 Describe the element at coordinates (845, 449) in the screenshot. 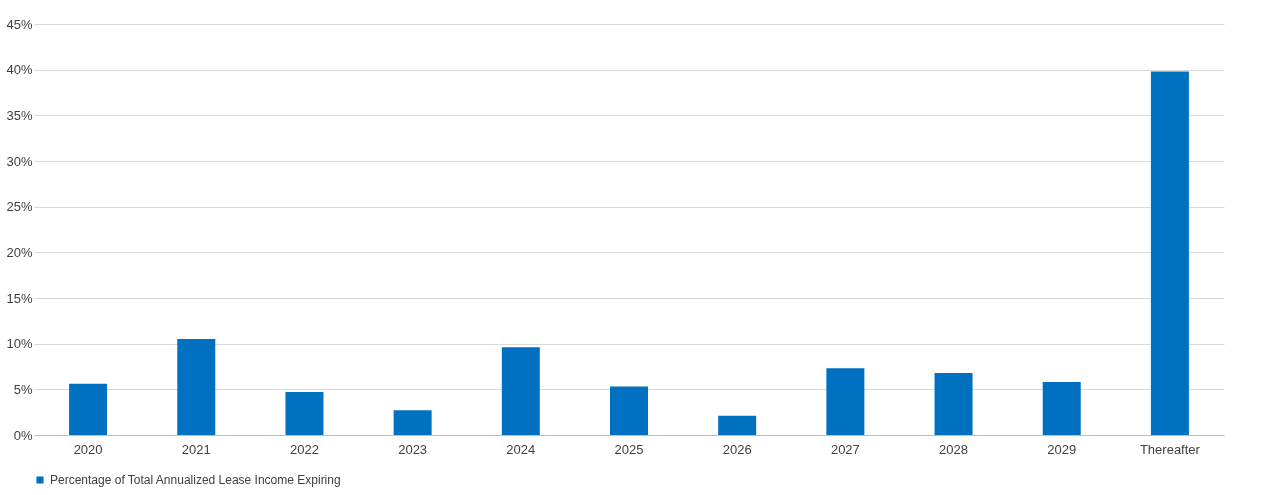

I see `x-tick-label: 2027` at that location.